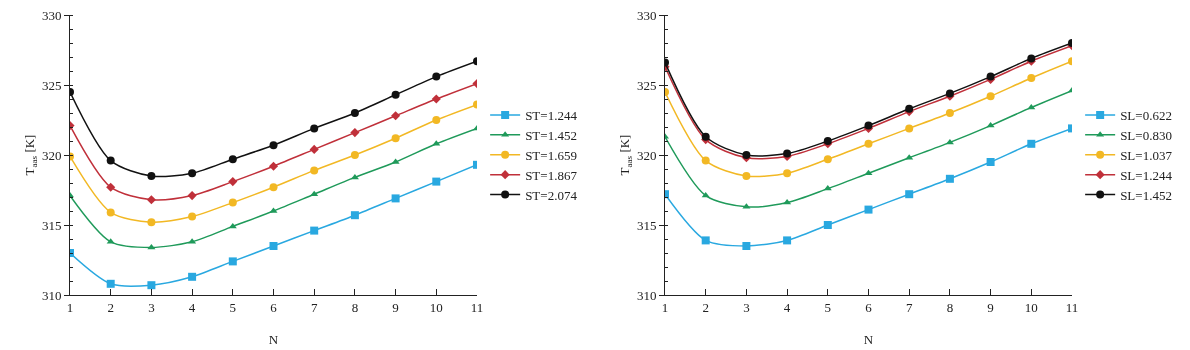 The height and width of the screenshot is (350, 1190). I want to click on legend-label: SL=0.830, so click(1146, 135).